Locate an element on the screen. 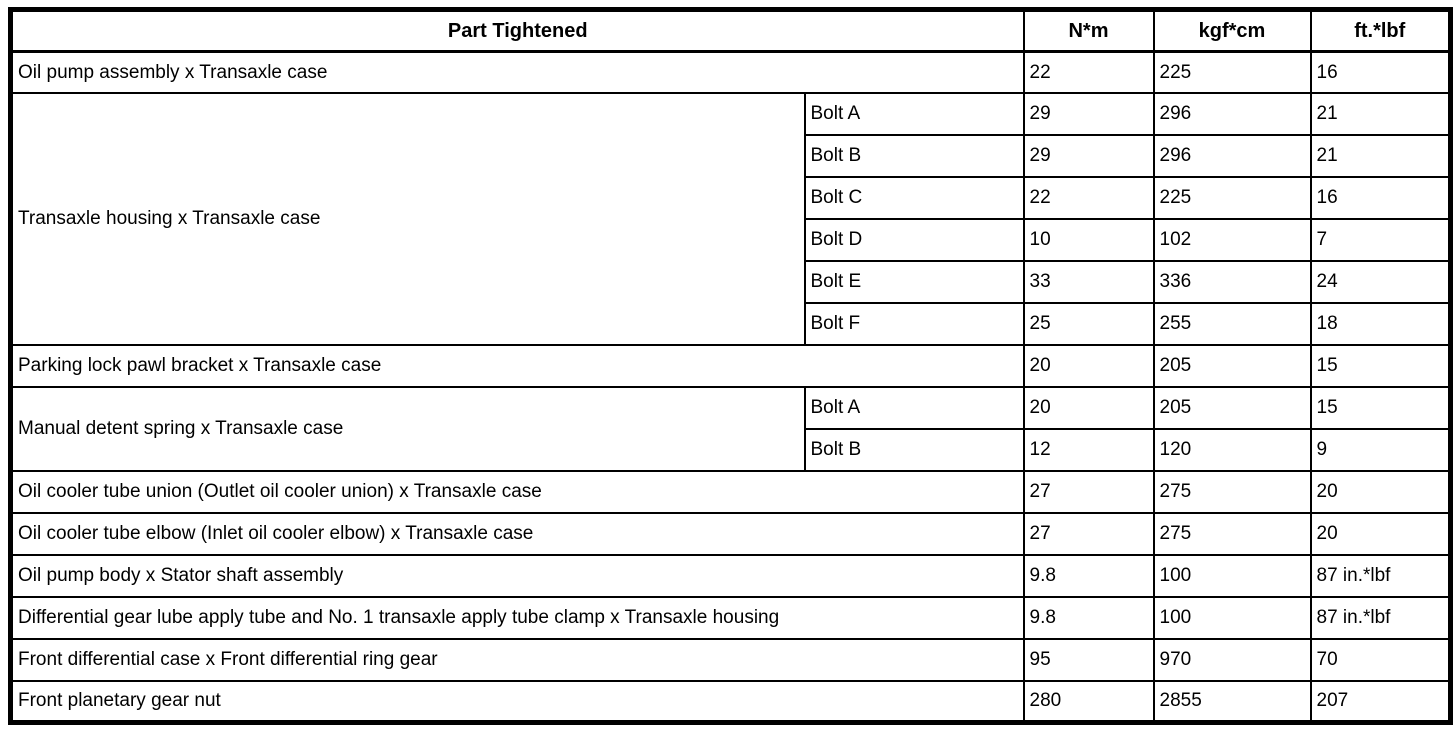  nm-cell: 10 is located at coordinates (1088, 240).